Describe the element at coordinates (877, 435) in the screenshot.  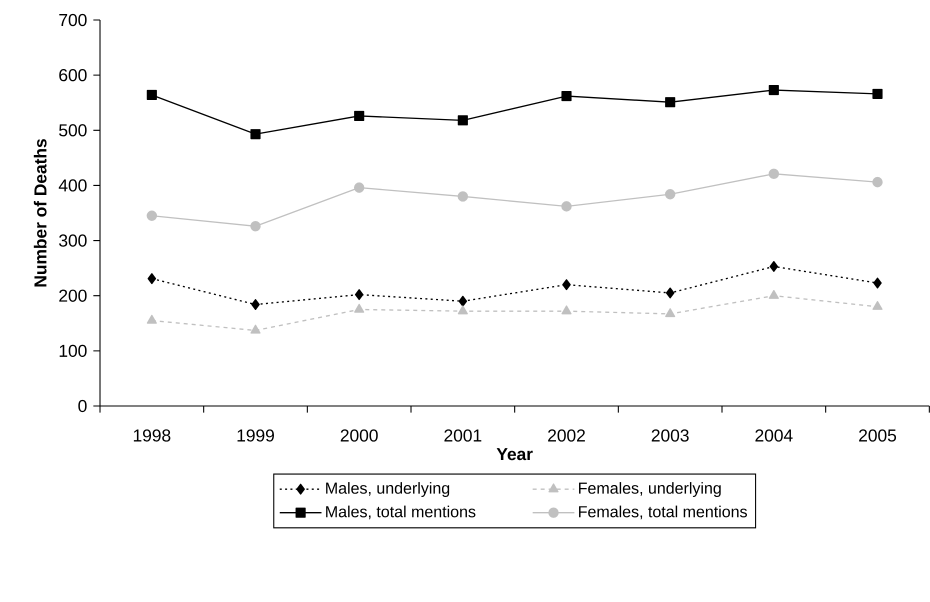
I see `x-tick-label: 2005` at that location.